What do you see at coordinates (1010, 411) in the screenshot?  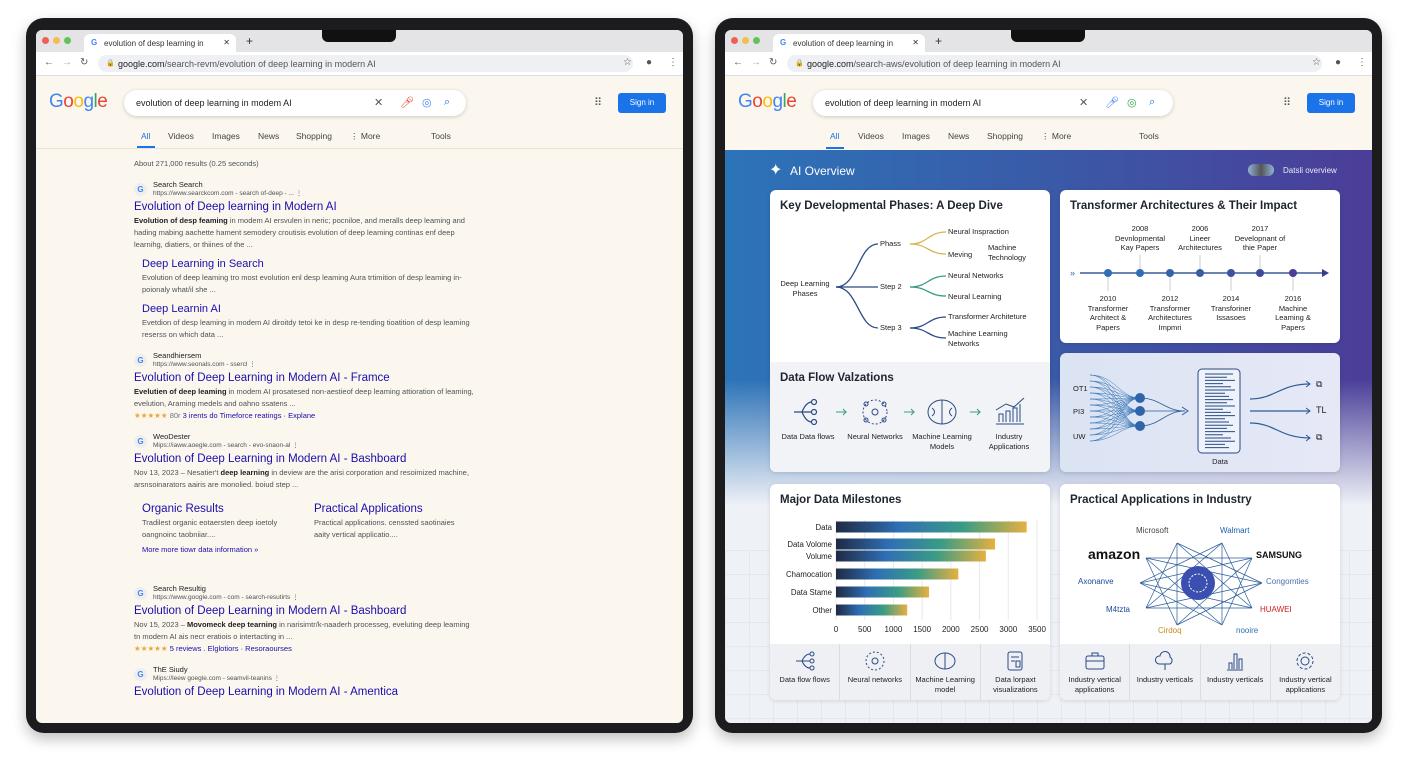 I see `bar-chart-growth-icon` at bounding box center [1010, 411].